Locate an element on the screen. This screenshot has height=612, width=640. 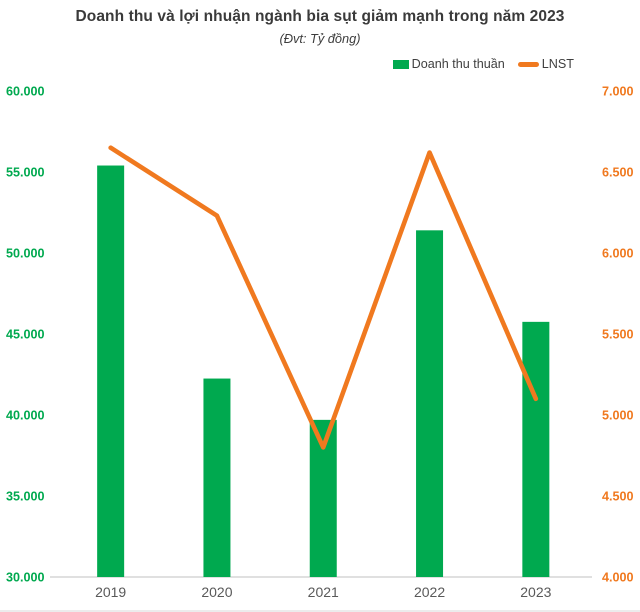
legend-item: LNST is located at coordinates (545, 64).